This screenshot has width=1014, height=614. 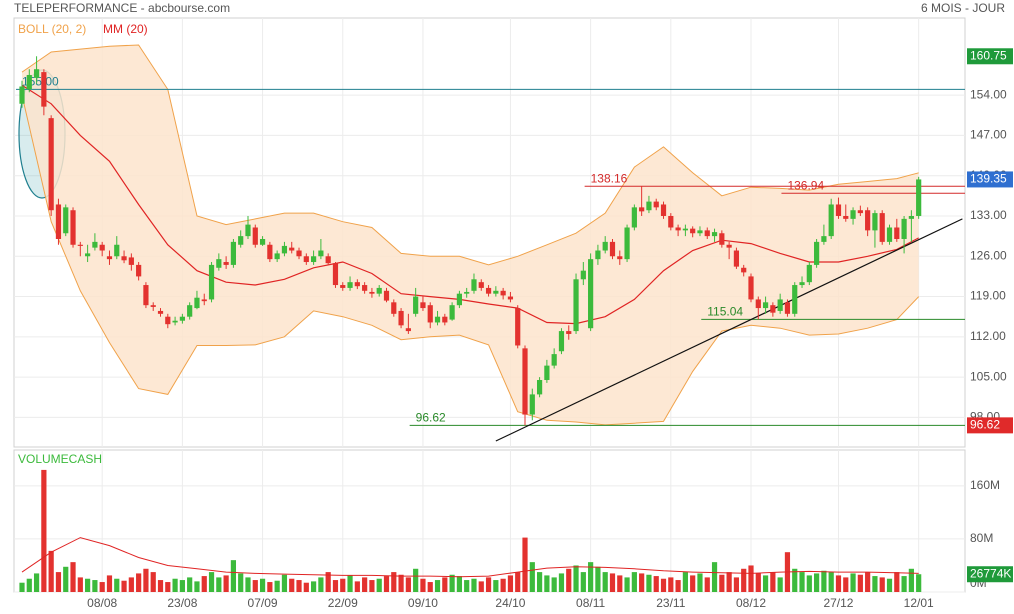 I want to click on y-tick-label: 80M, so click(x=981, y=538).